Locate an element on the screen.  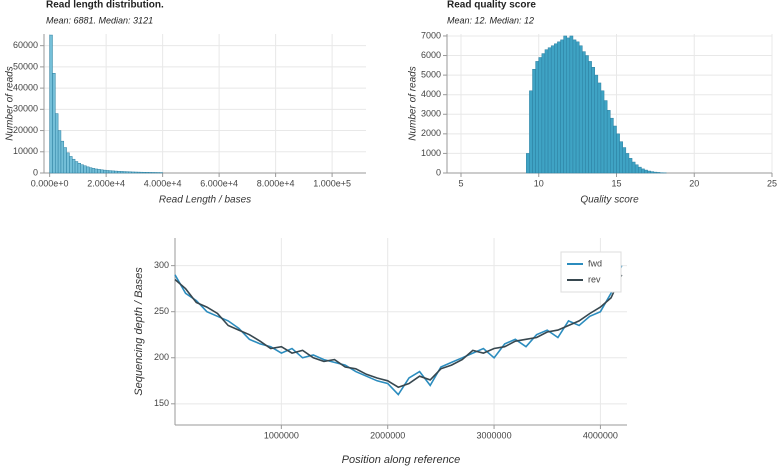
y-tick-label: 40000 is located at coordinates (25, 87).